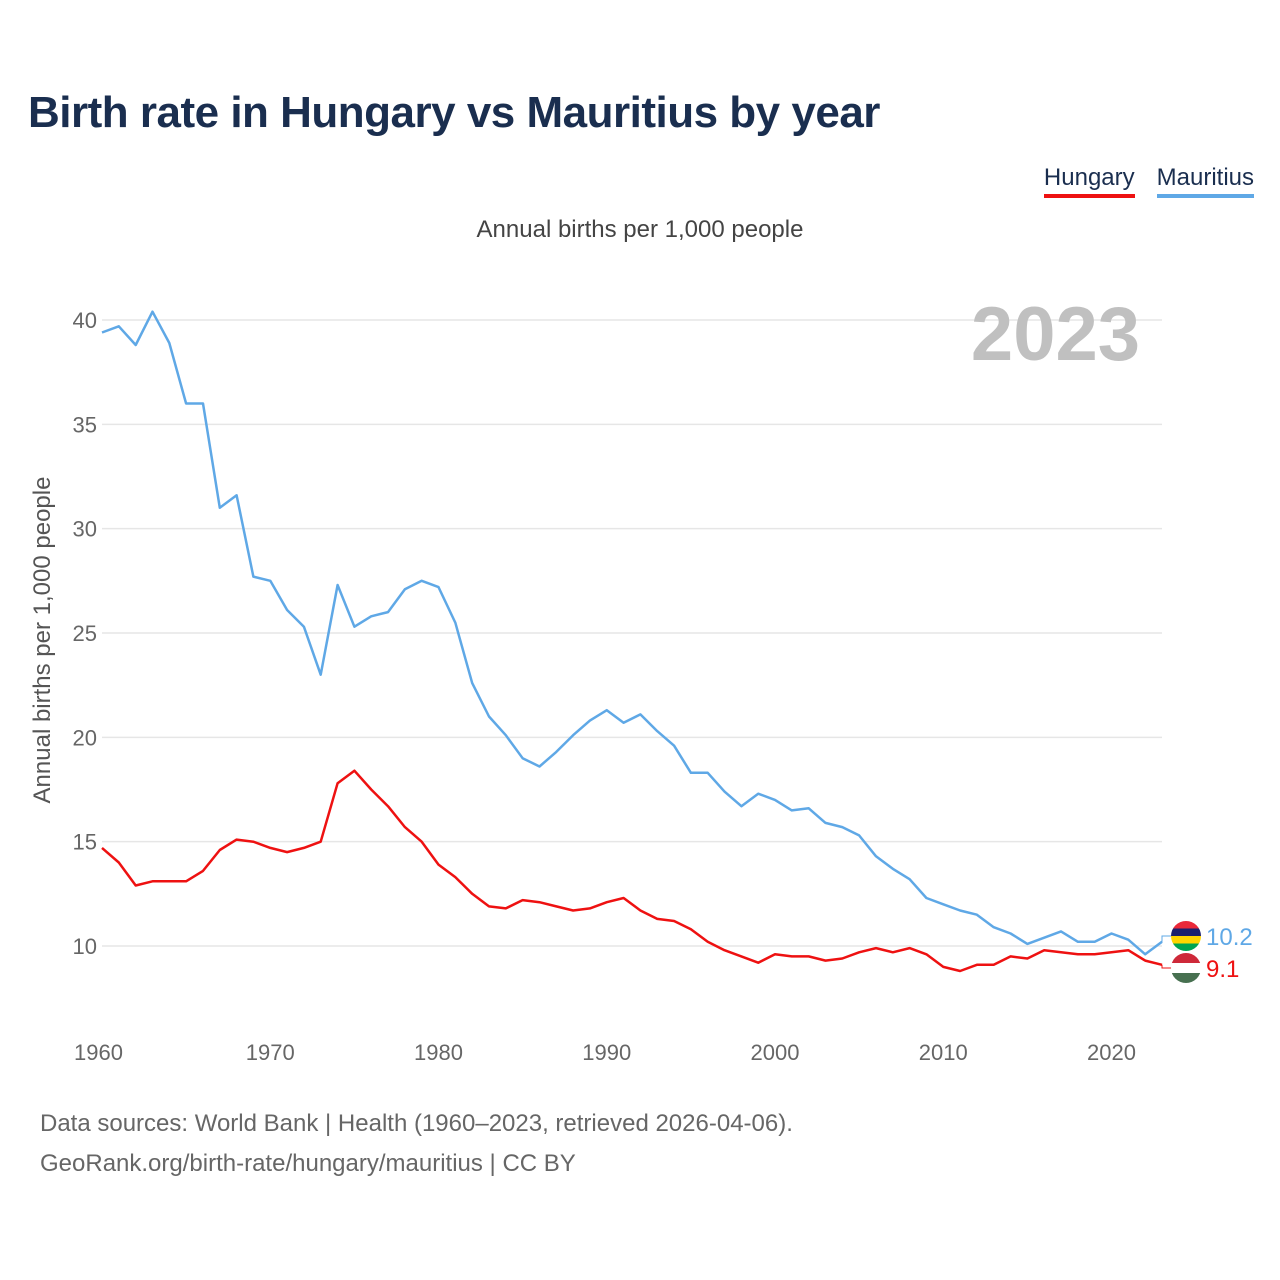 This screenshot has height=1280, width=1280. I want to click on y-tick-label: 40, so click(85, 320).